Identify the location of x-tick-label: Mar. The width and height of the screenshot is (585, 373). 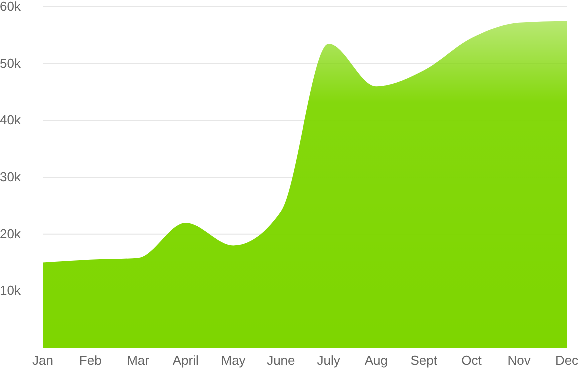
(138, 360).